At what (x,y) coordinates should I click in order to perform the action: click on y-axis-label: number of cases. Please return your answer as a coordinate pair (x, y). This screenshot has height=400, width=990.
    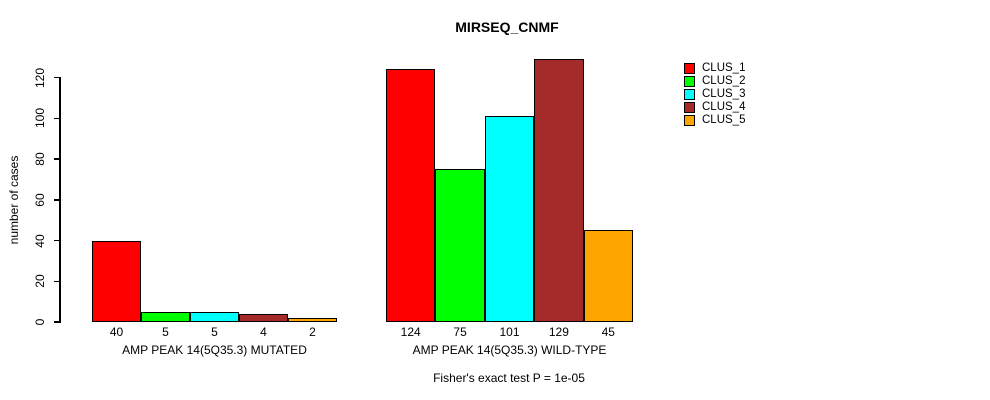
    Looking at the image, I should click on (14, 200).